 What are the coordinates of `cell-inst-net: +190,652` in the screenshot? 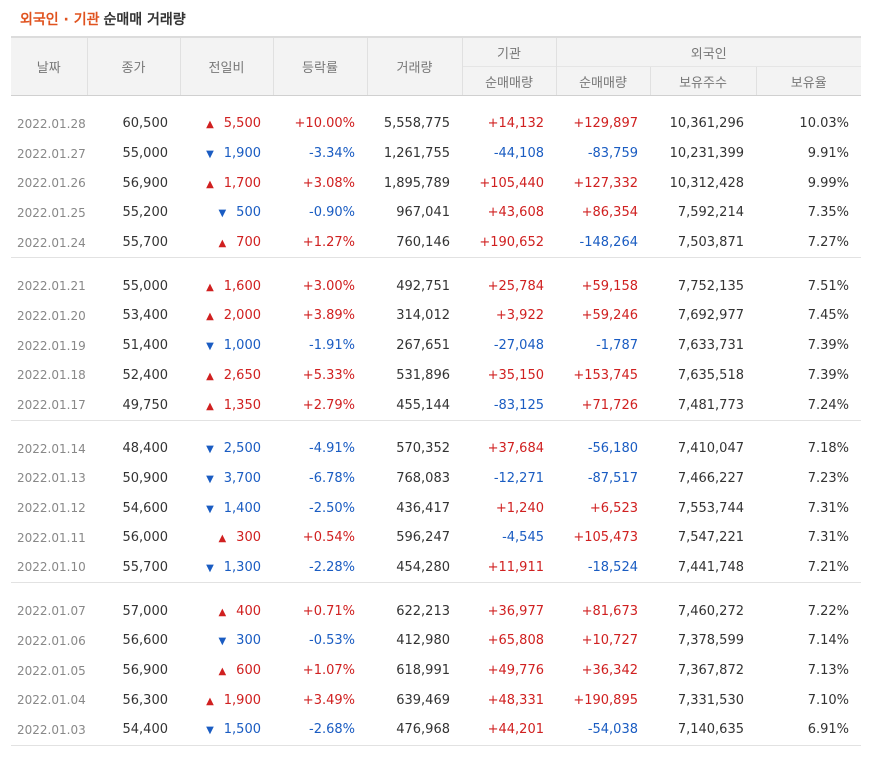 It's located at (511, 243).